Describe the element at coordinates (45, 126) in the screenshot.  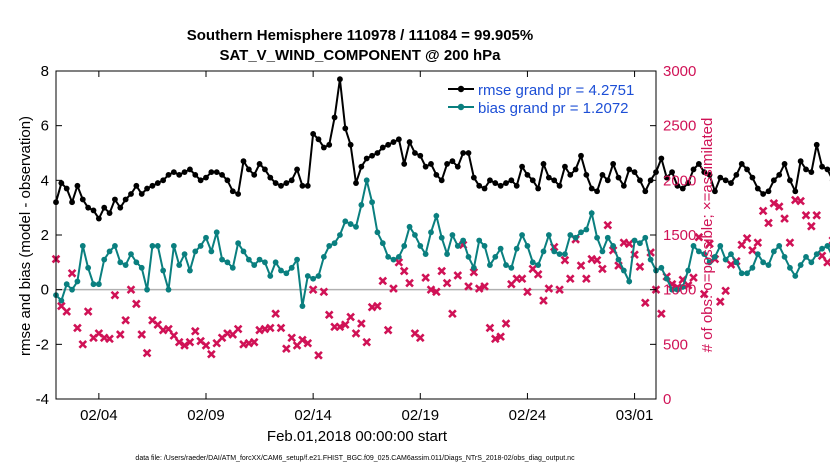
I see `y-tick-label: 6` at that location.